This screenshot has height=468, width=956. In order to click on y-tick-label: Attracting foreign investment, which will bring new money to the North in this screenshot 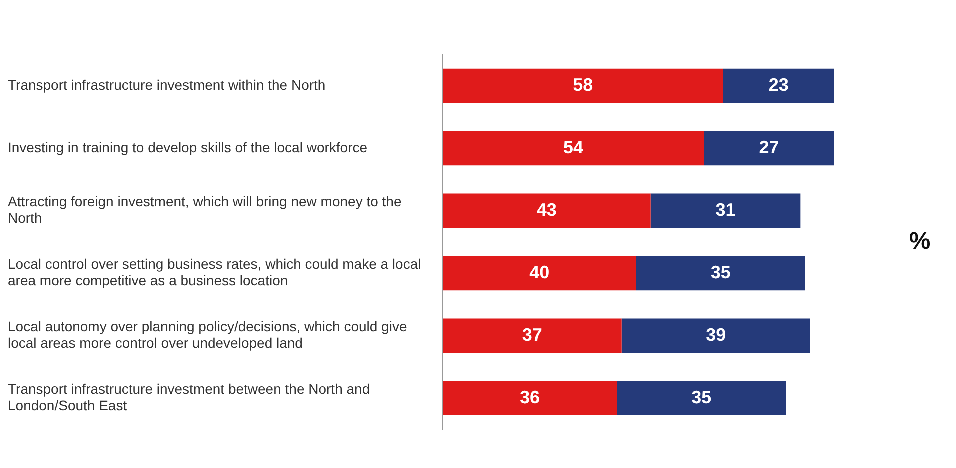, I will do `click(205, 209)`.